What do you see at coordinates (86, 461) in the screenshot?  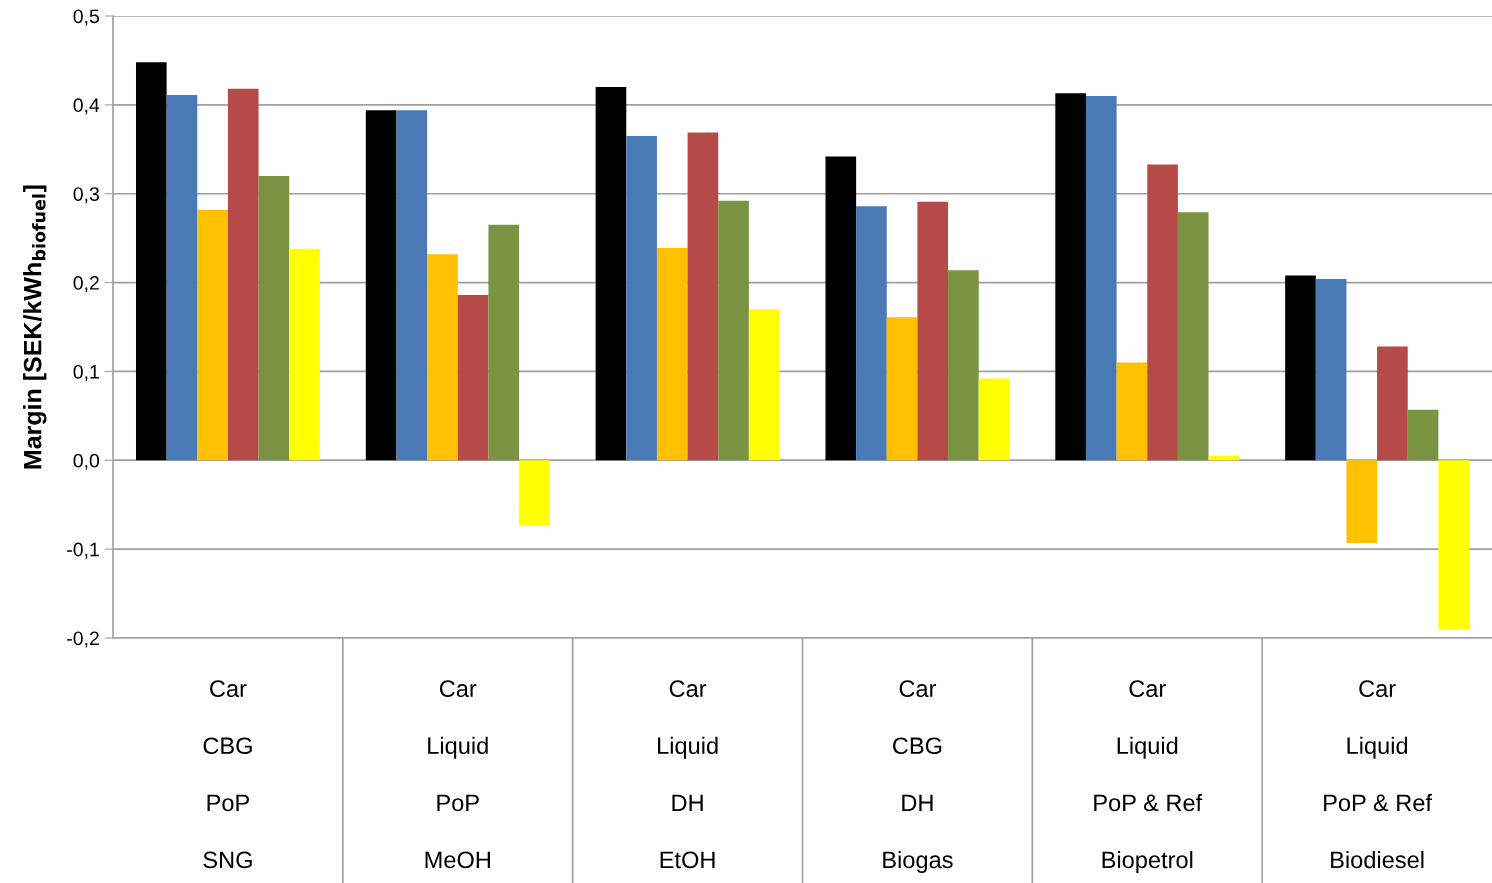 I see `y-tick-label: 0,0` at bounding box center [86, 461].